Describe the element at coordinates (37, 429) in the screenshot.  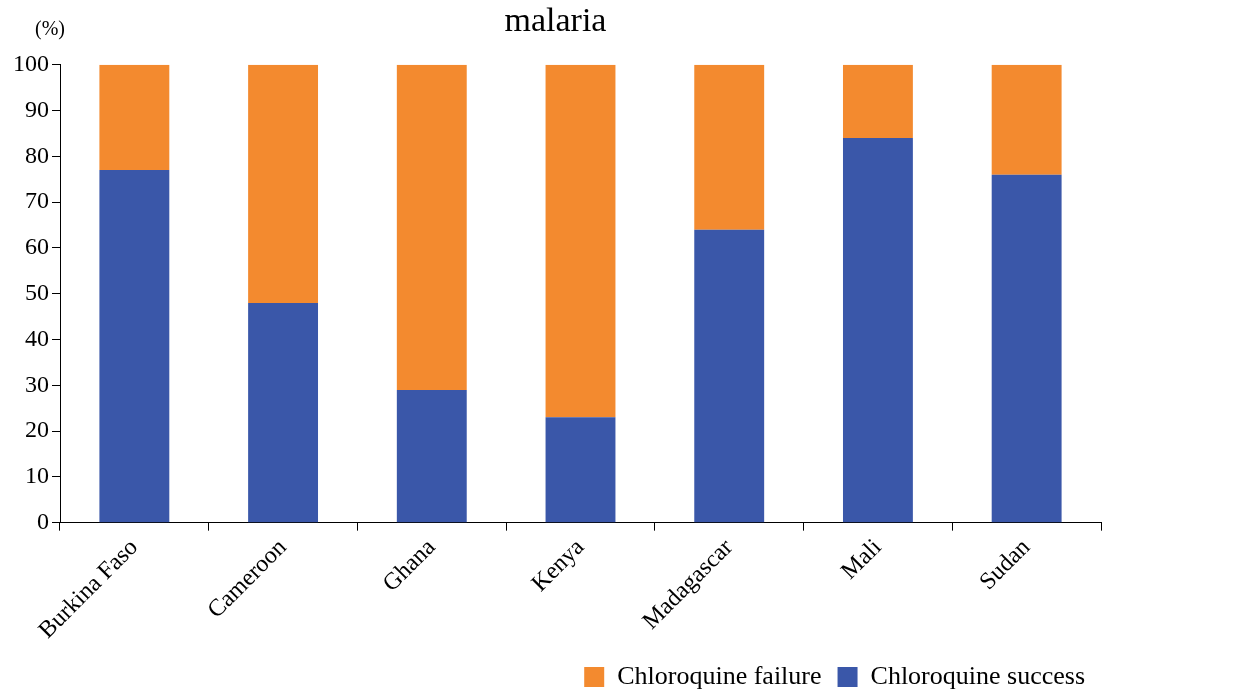
I see `y-tick-label: 20` at that location.